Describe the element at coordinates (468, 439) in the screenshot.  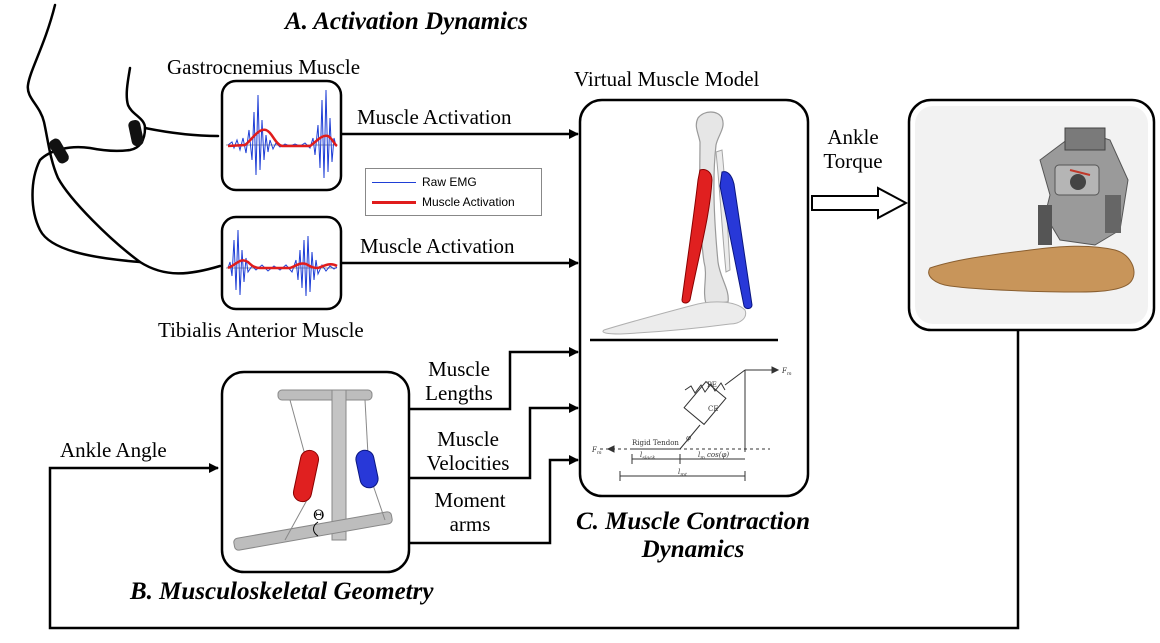
I see `label-velocities-line1: Muscle` at that location.